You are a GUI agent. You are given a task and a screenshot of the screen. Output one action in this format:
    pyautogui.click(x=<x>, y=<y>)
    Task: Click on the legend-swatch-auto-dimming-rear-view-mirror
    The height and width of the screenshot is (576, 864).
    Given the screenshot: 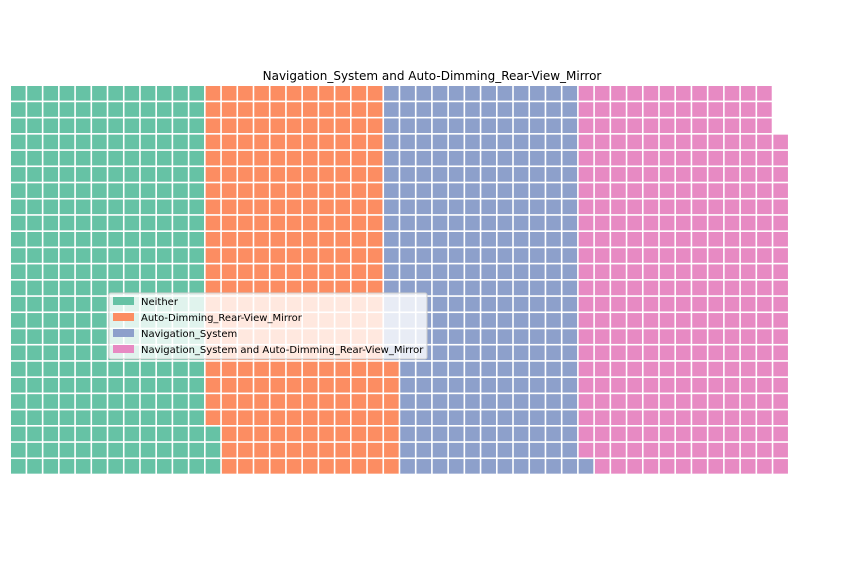 What is the action you would take?
    pyautogui.click(x=123, y=317)
    